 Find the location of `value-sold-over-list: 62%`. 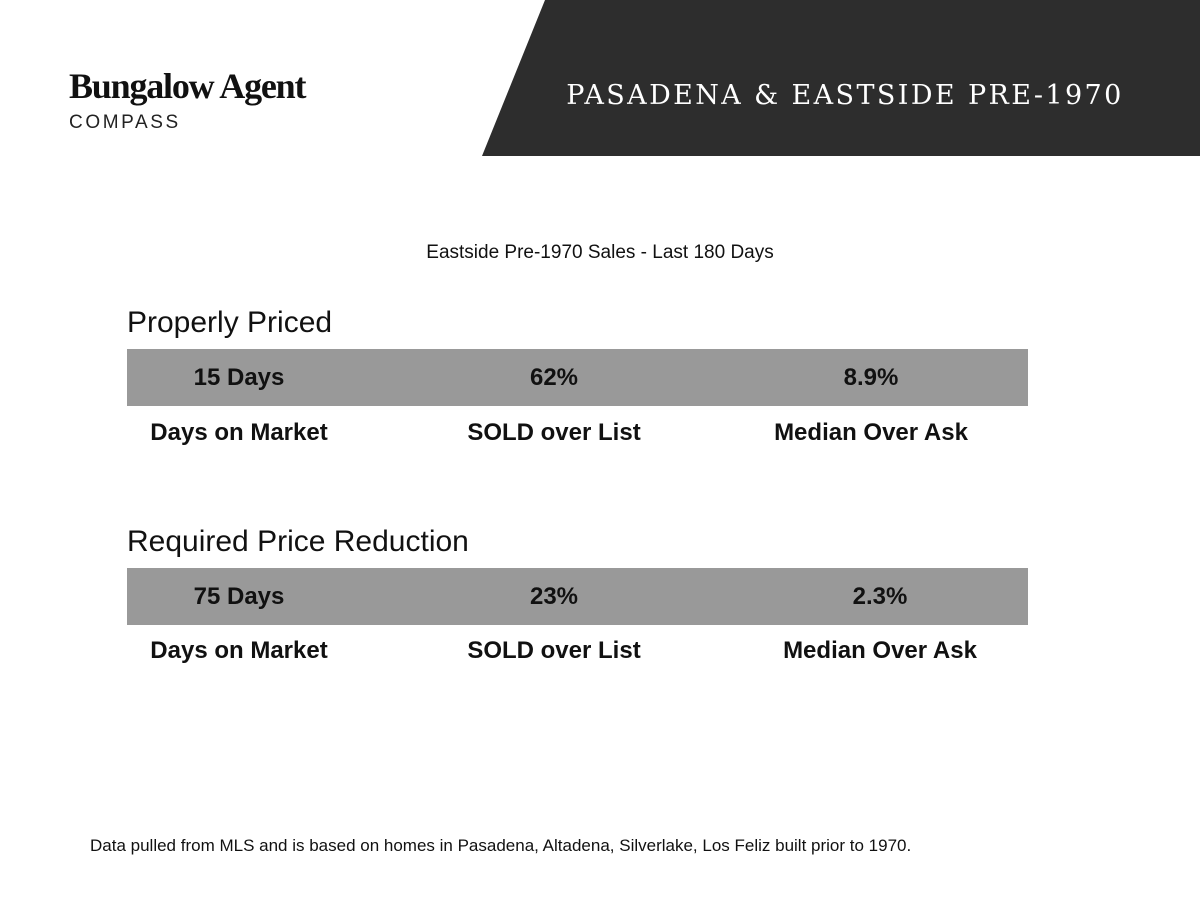

value-sold-over-list: 62% is located at coordinates (554, 377).